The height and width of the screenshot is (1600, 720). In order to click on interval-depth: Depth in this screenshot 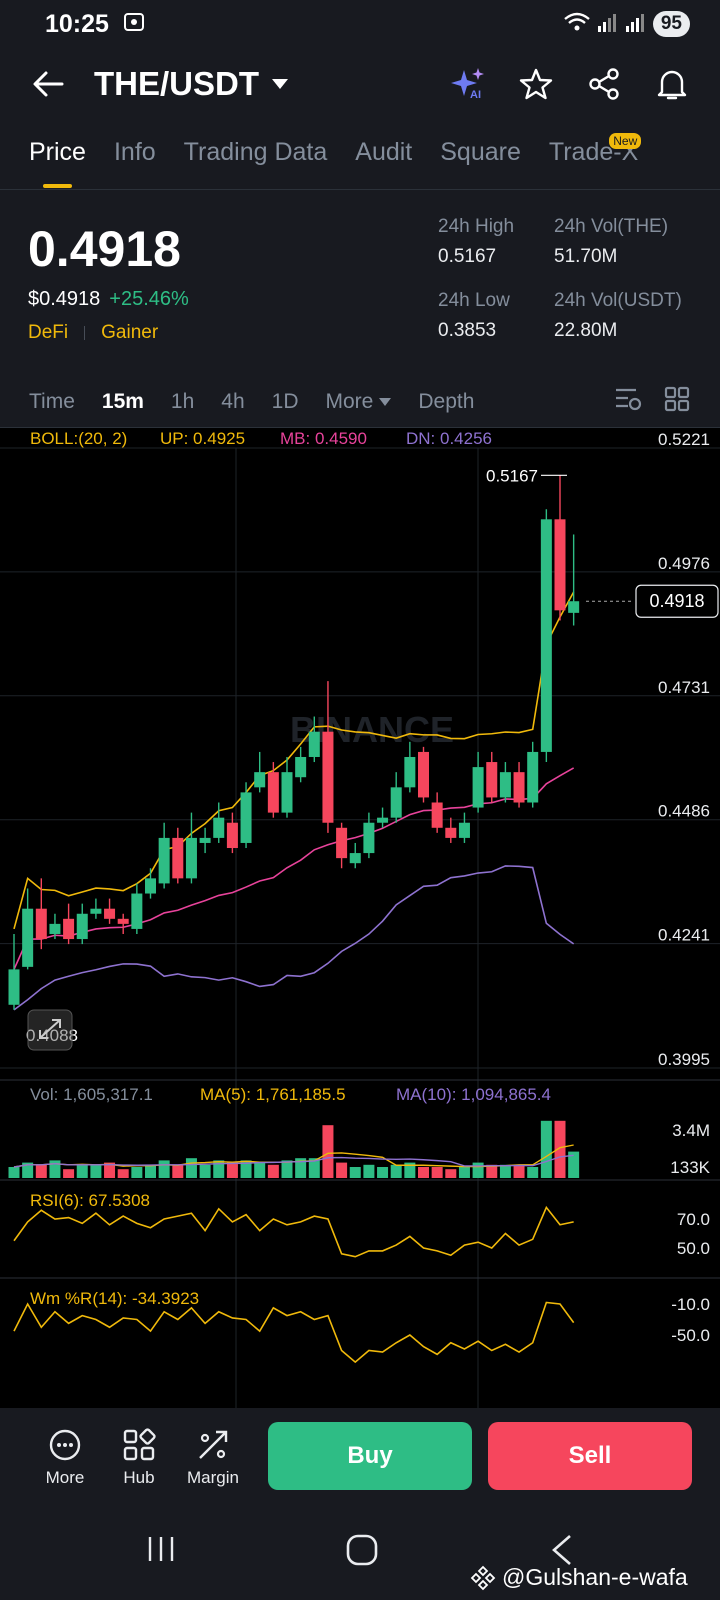, I will do `click(446, 401)`.